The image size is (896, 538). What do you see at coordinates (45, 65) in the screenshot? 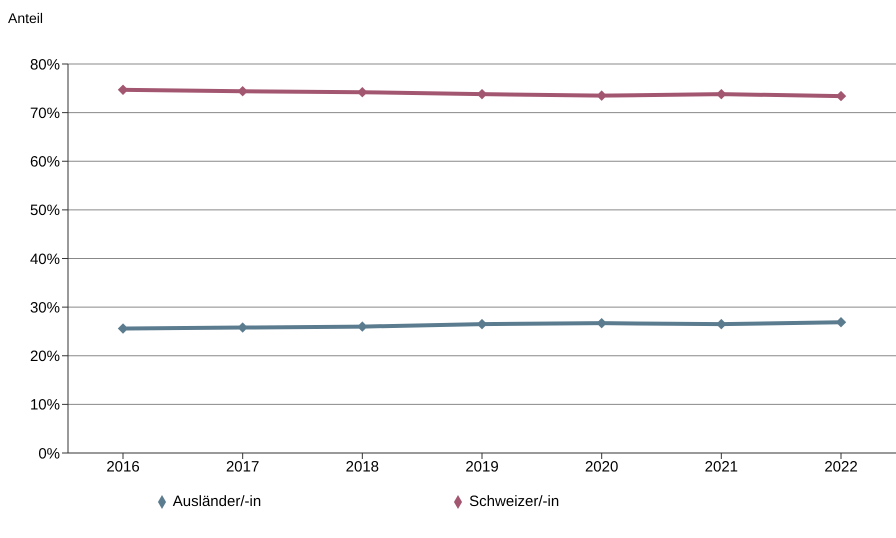
I see `y-tick-label: 80%` at bounding box center [45, 65].